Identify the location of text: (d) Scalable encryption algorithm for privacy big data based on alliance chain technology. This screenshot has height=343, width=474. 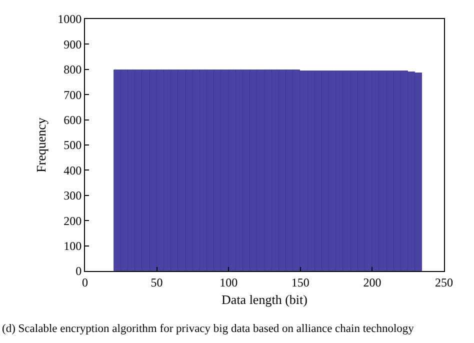
(208, 329).